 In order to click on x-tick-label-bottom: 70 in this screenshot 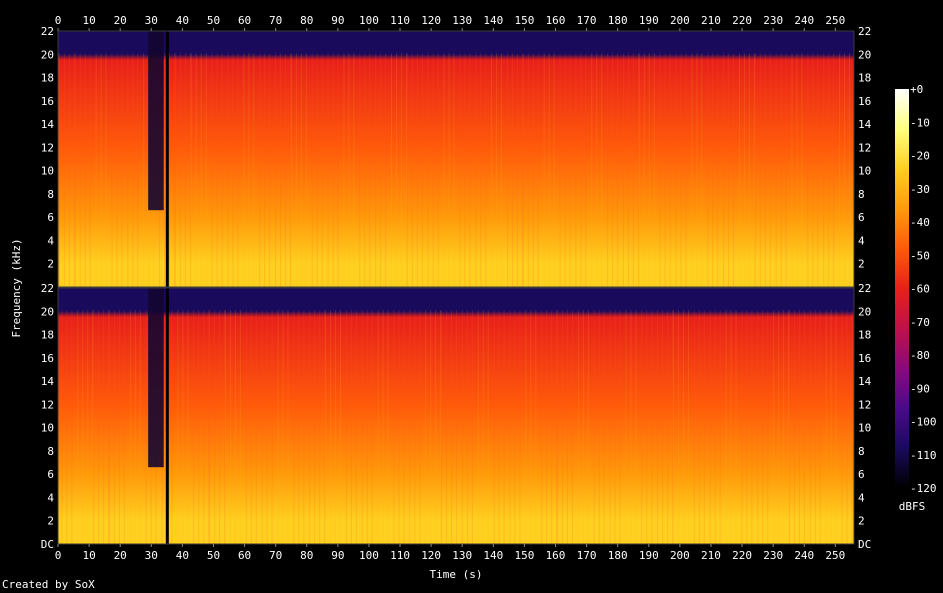, I will do `click(275, 555)`.